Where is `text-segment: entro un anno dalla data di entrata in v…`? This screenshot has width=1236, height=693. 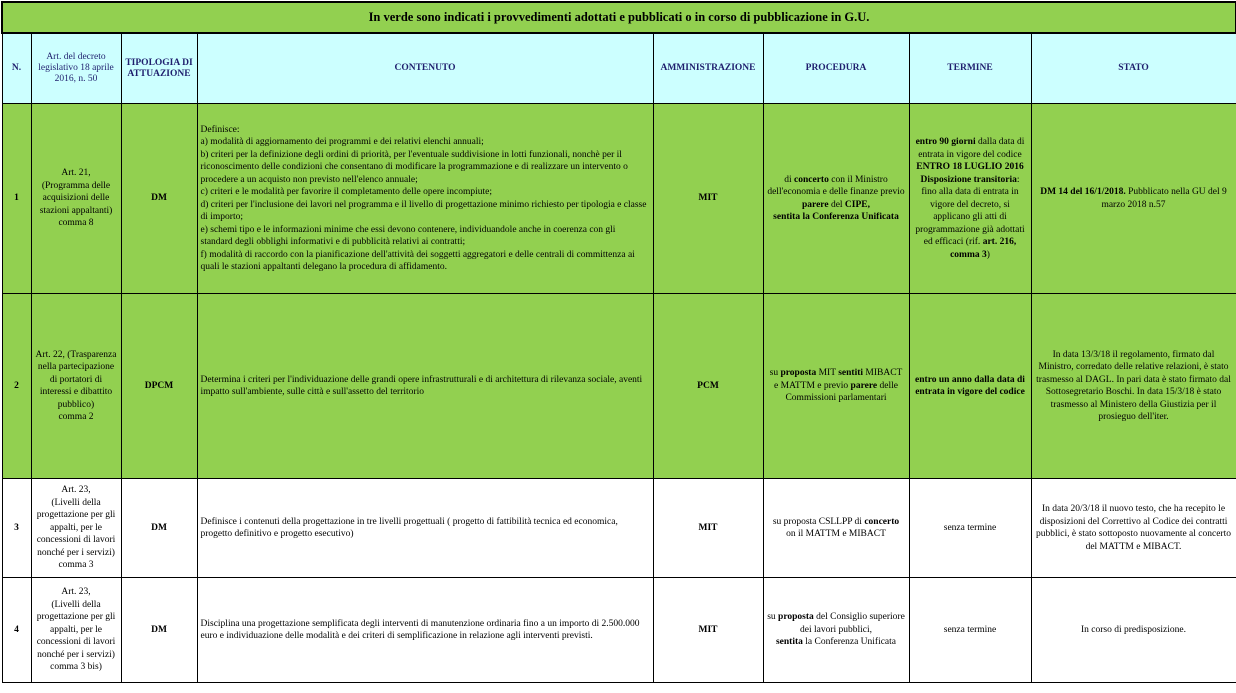 text-segment: entro un anno dalla data di entrata in v… is located at coordinates (970, 386).